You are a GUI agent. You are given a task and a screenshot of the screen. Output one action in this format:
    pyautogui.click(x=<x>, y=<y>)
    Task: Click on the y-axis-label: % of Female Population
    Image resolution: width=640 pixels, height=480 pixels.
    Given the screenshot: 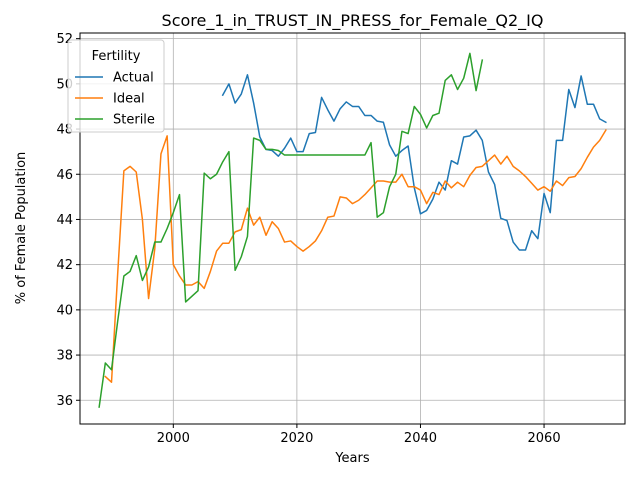 What is the action you would take?
    pyautogui.click(x=21, y=228)
    